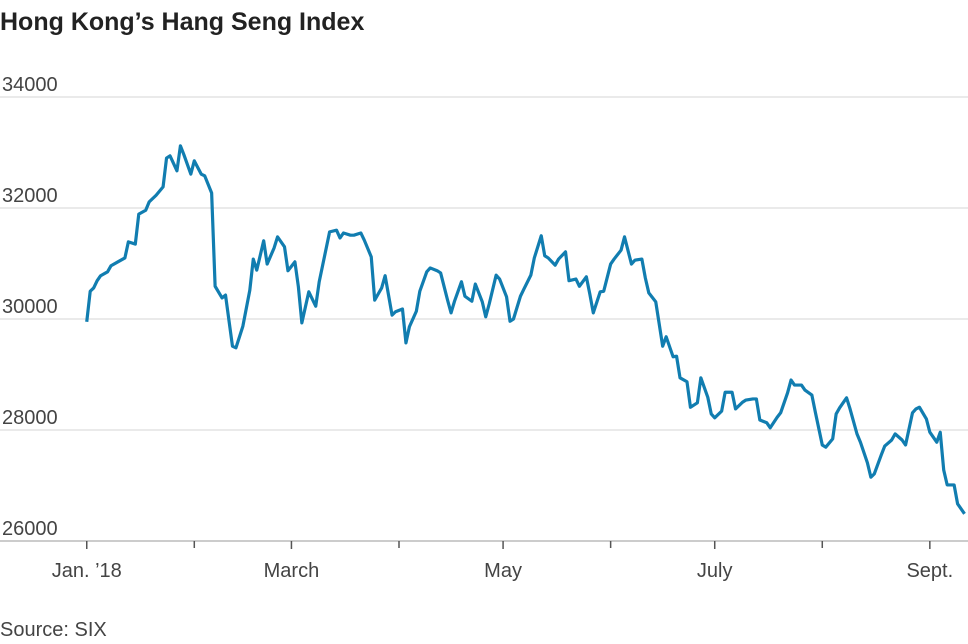 The image size is (968, 644). What do you see at coordinates (182, 22) in the screenshot?
I see `chart-title: Hong Kong’s Hang Seng Index` at bounding box center [182, 22].